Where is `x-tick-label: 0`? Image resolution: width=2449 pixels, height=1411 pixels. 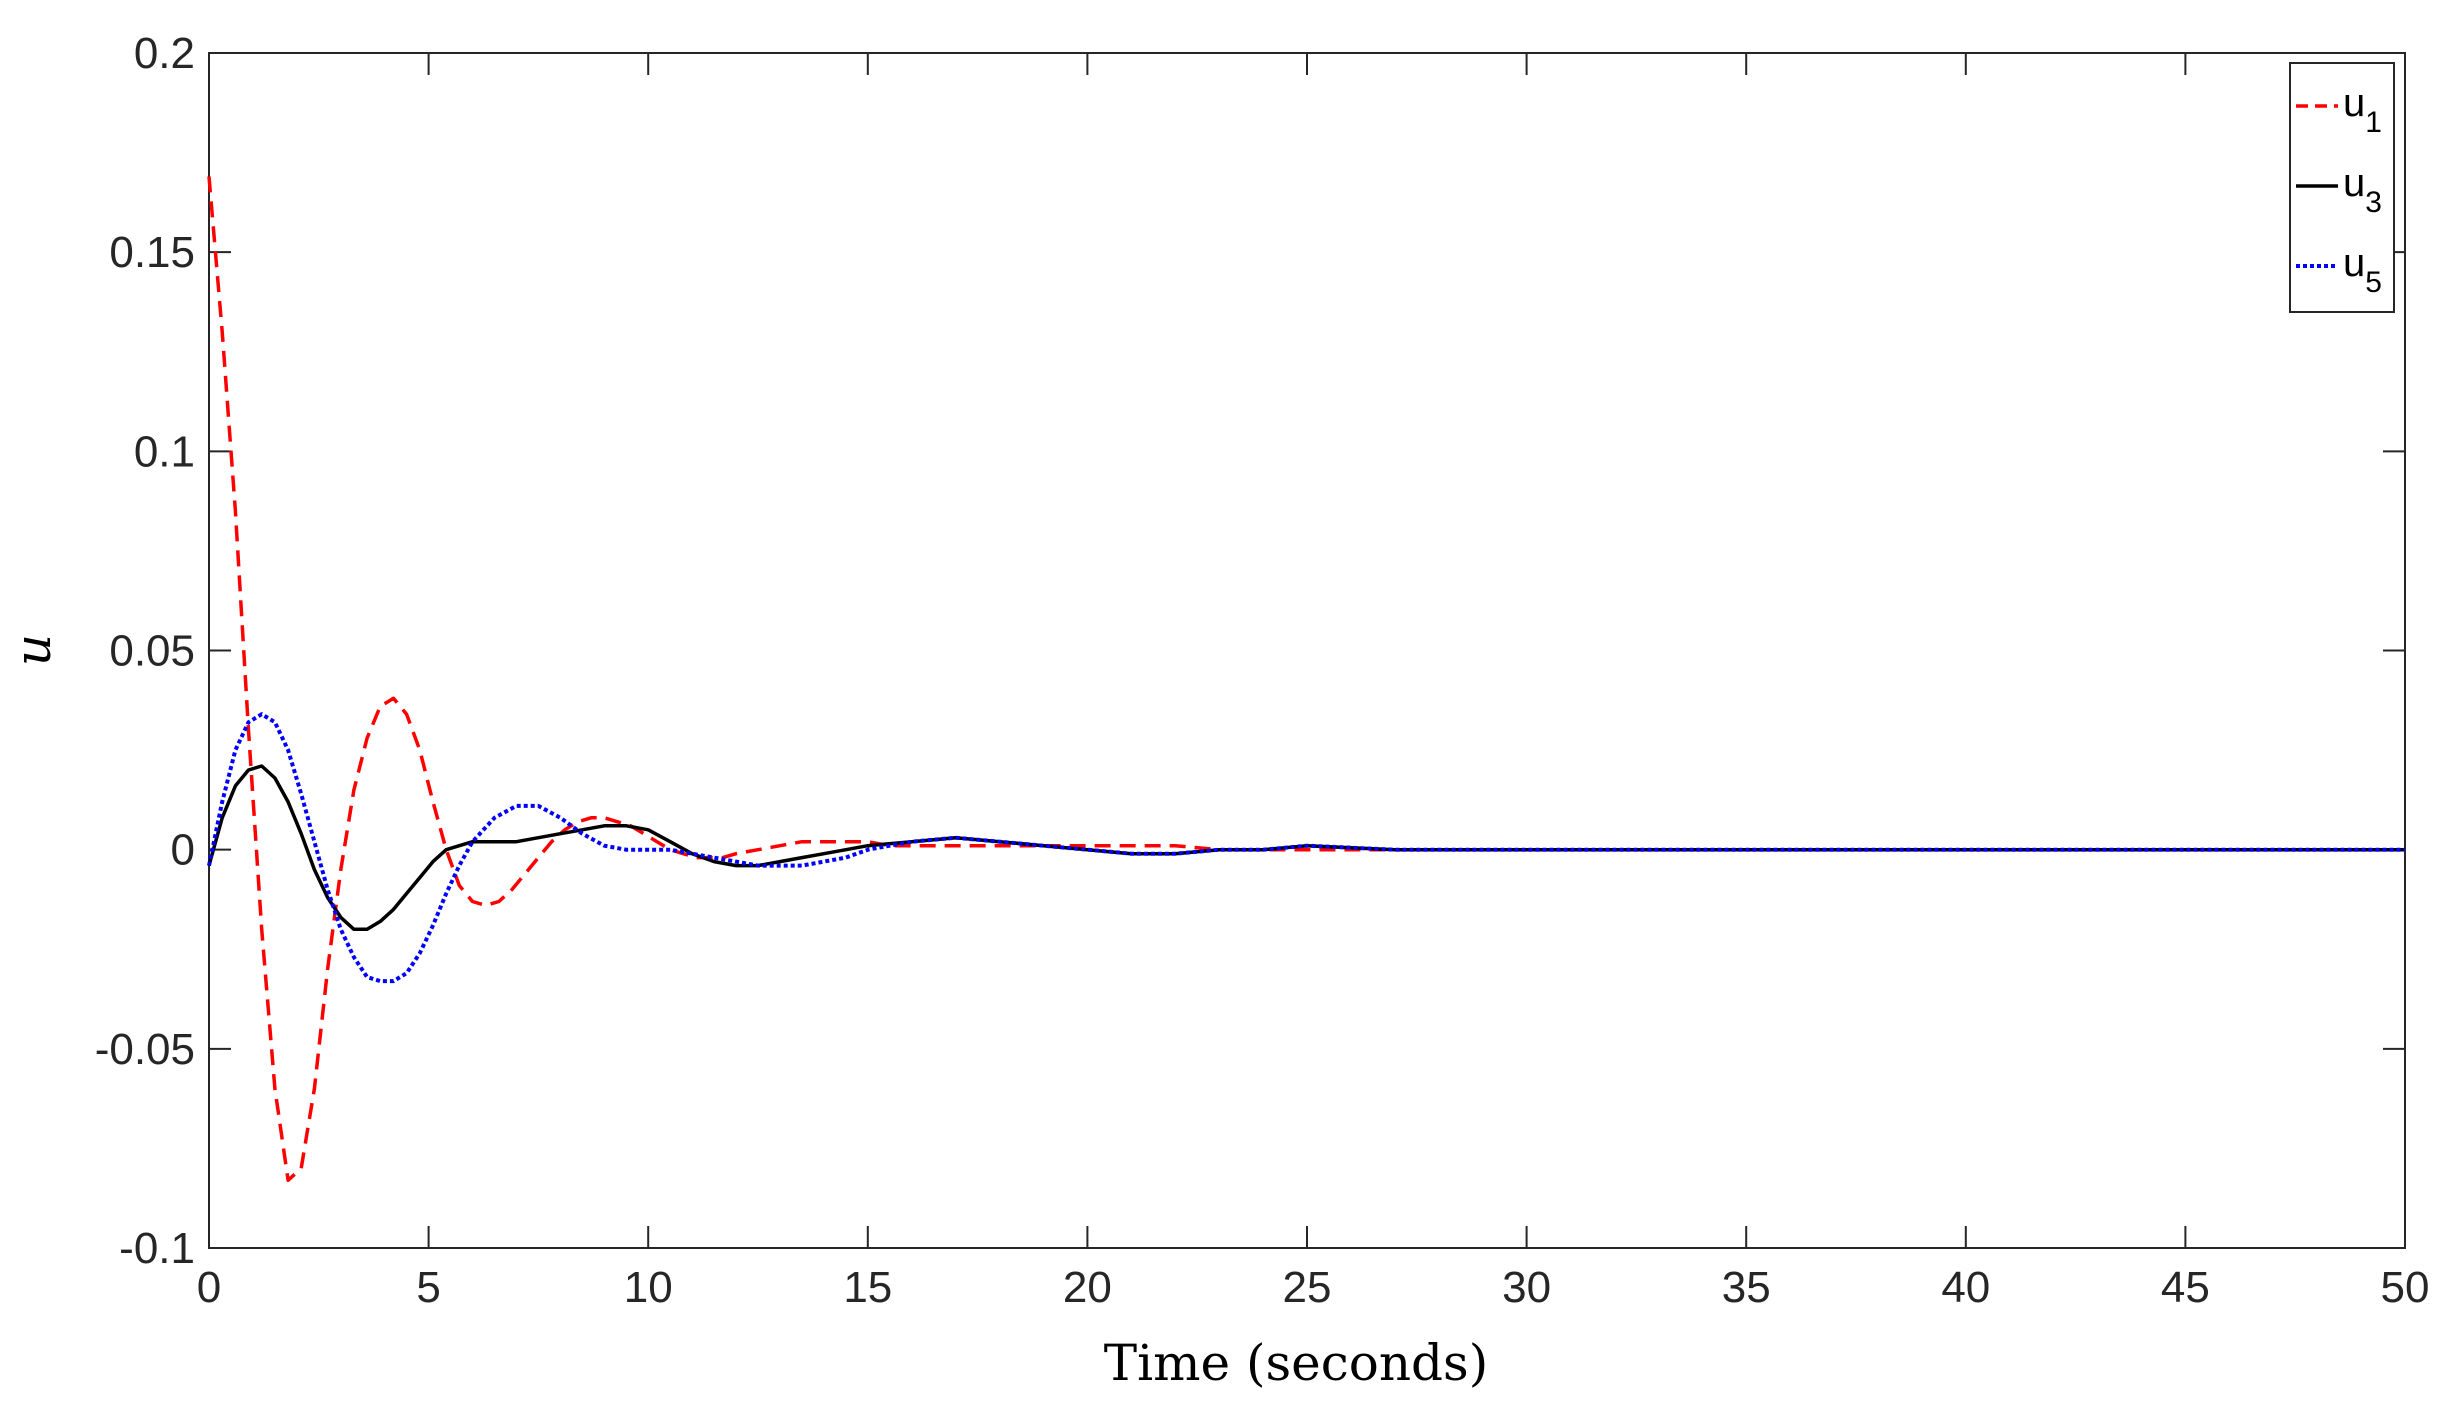
x-tick-label: 0 is located at coordinates (209, 1287).